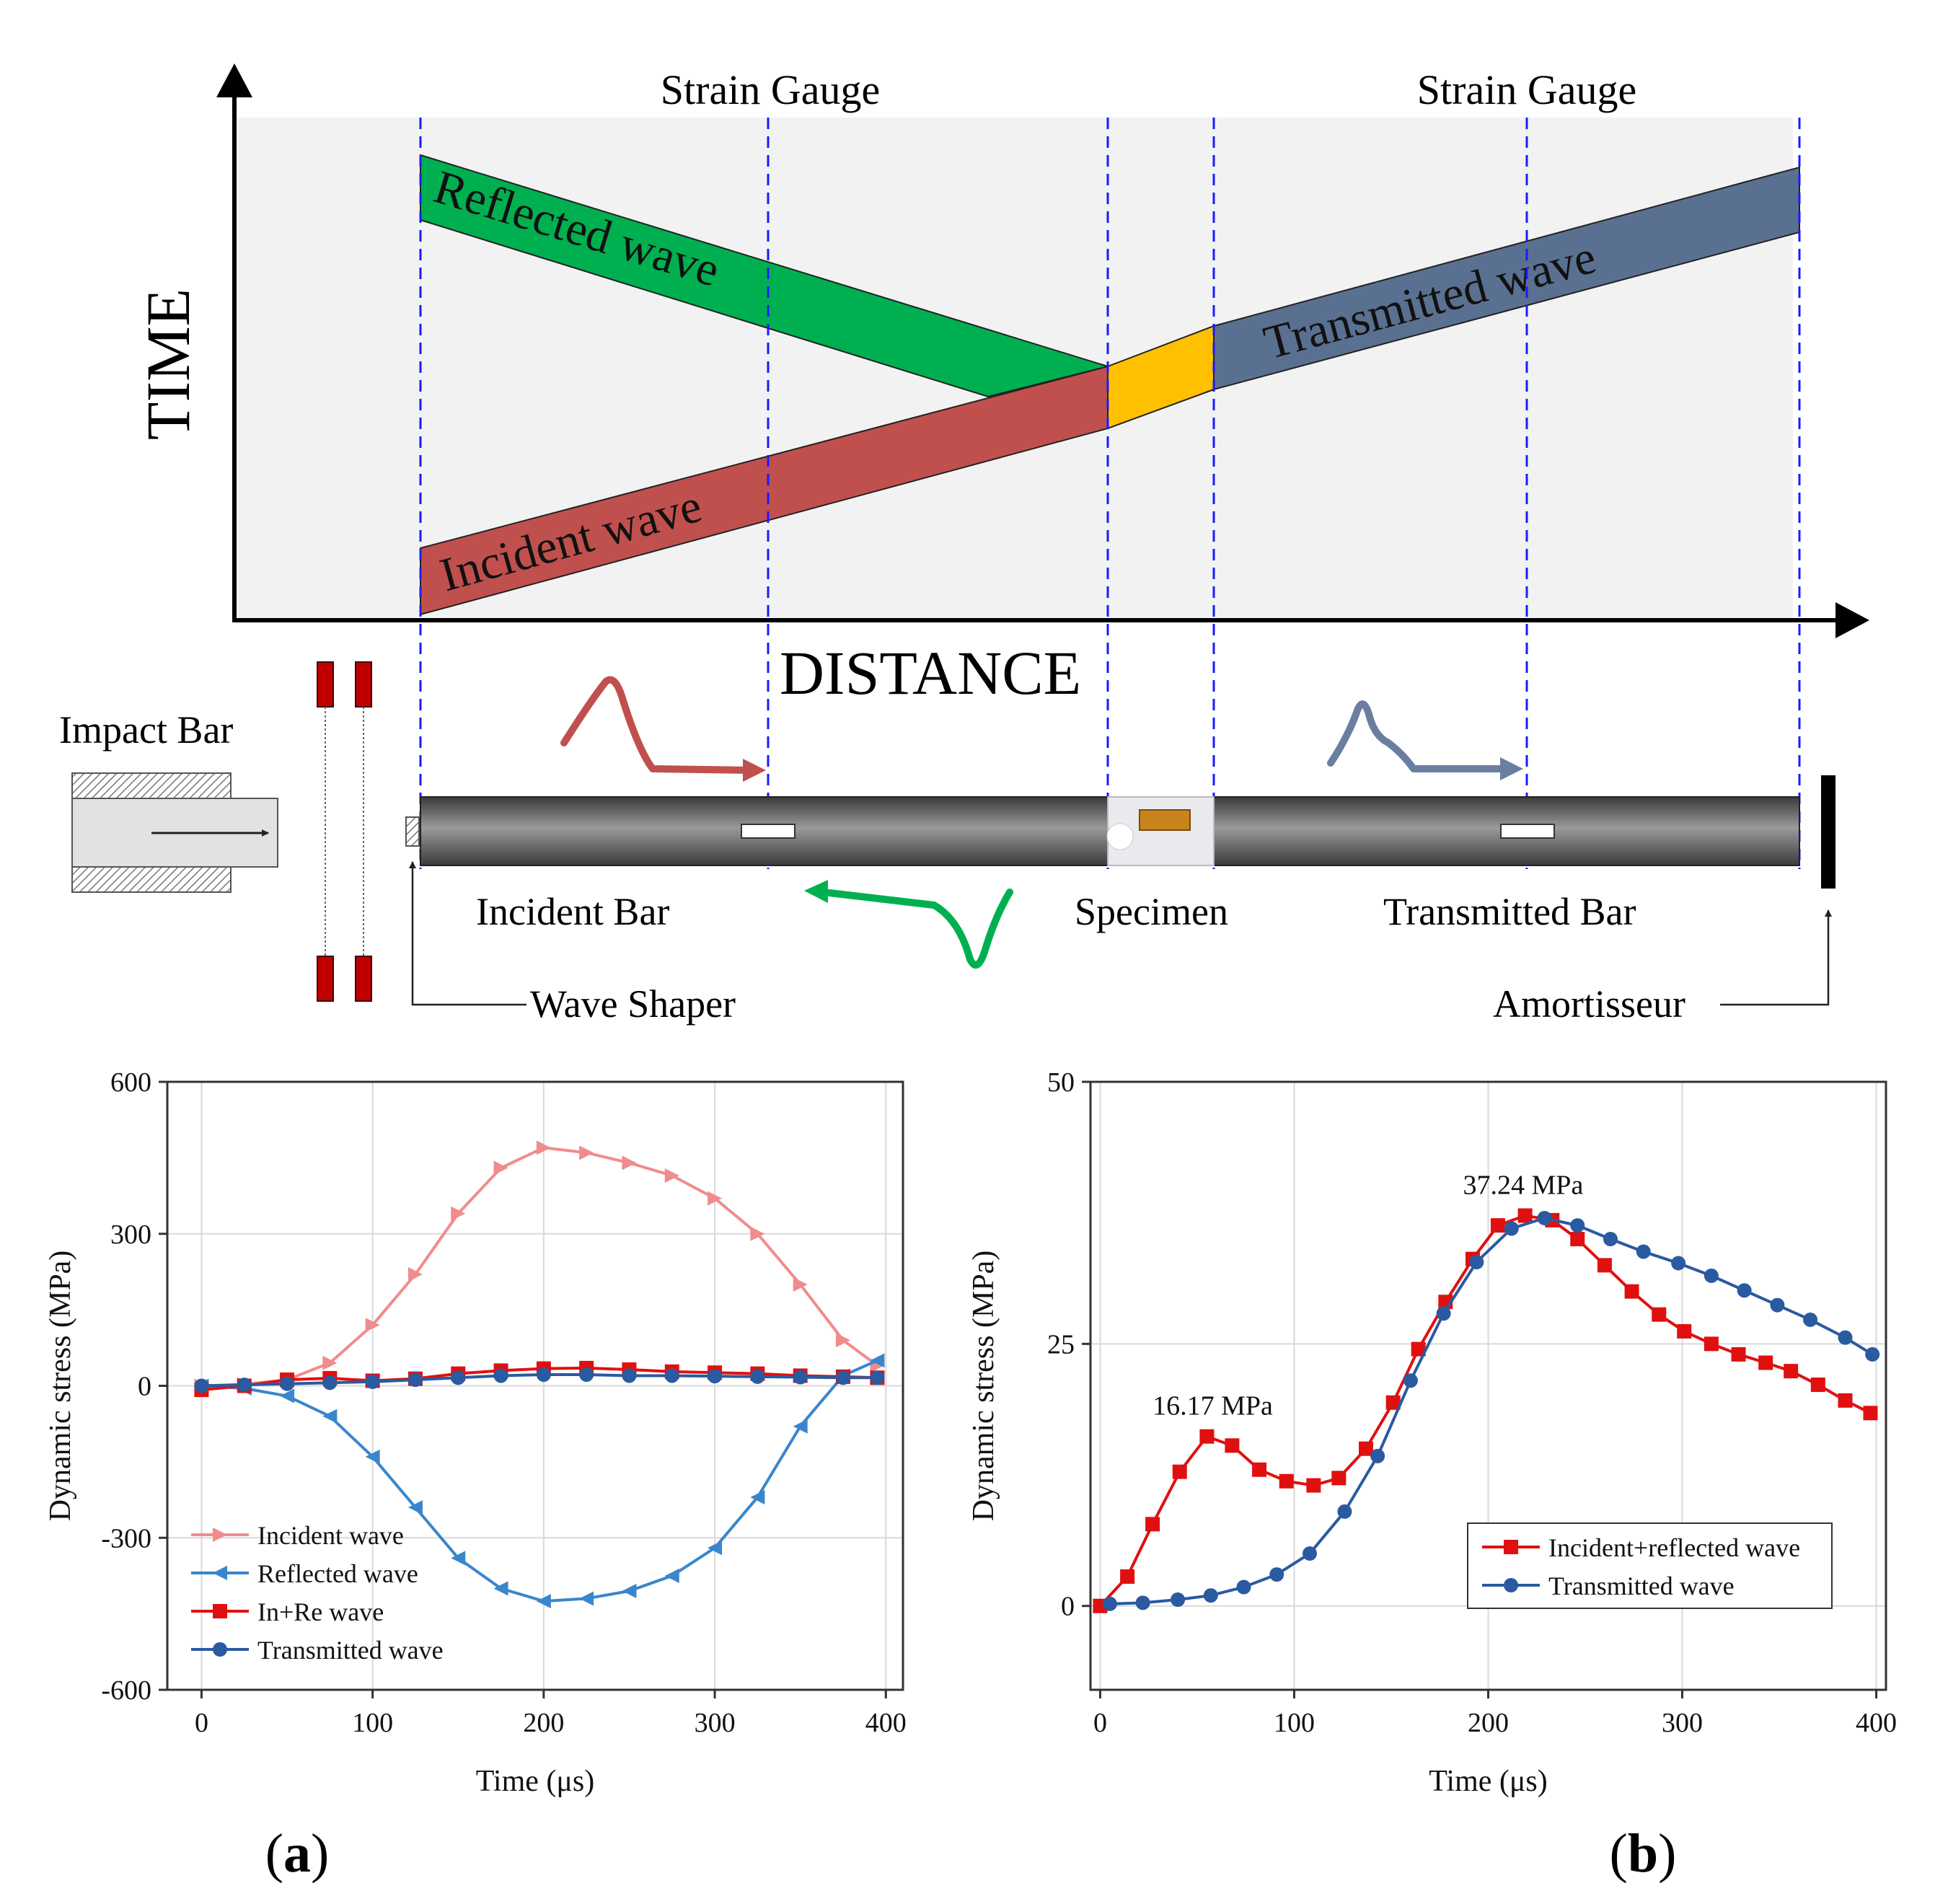 The height and width of the screenshot is (1904, 1948). What do you see at coordinates (919, 929) in the screenshot?
I see `reflected-pulse-icon` at bounding box center [919, 929].